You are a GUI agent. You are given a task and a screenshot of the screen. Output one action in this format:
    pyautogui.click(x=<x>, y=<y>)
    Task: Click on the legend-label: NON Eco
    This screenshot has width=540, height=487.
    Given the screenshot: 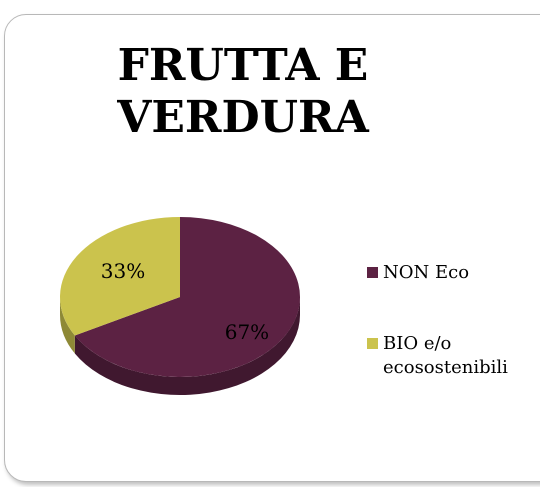 What is the action you would take?
    pyautogui.click(x=426, y=272)
    